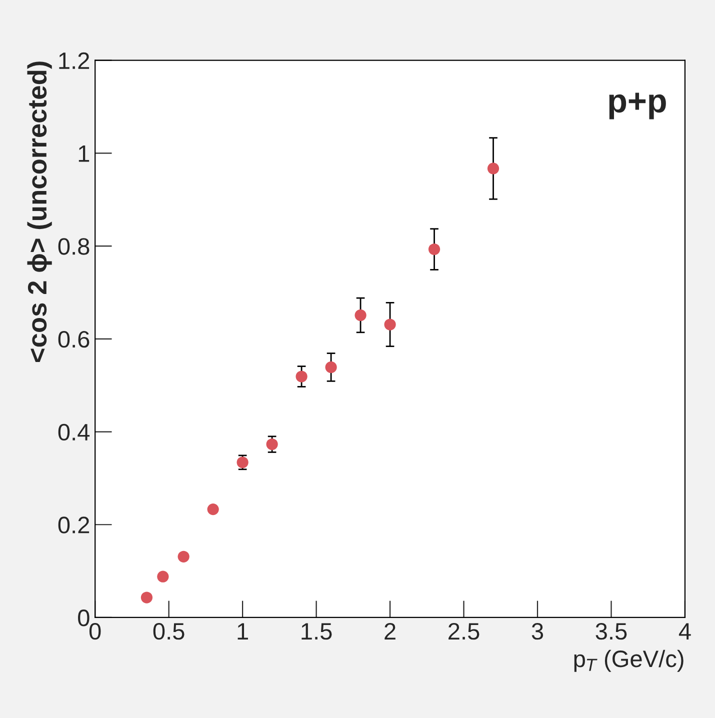  I want to click on x-tick-label: 2.5, so click(464, 631).